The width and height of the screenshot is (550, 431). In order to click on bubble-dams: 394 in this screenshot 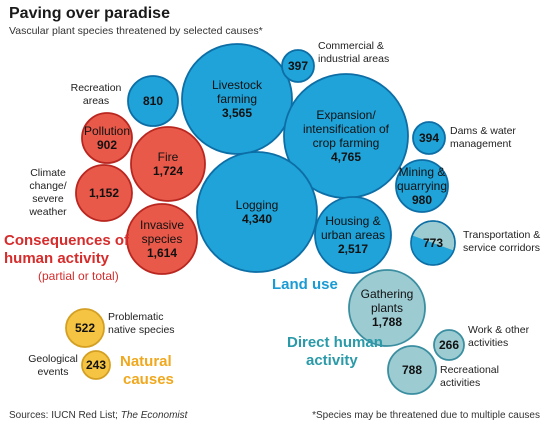, I will do `click(429, 138)`.